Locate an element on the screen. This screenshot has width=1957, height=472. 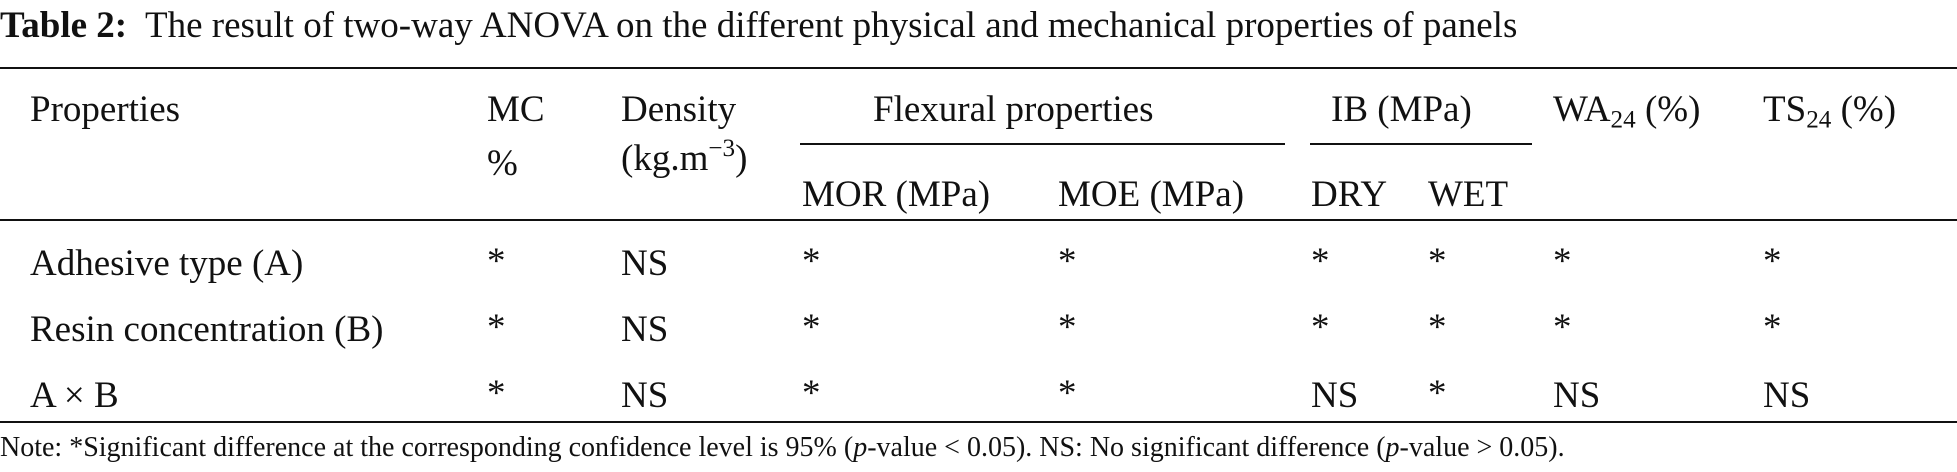
density-unit-exponent: −3 is located at coordinates (722, 149).